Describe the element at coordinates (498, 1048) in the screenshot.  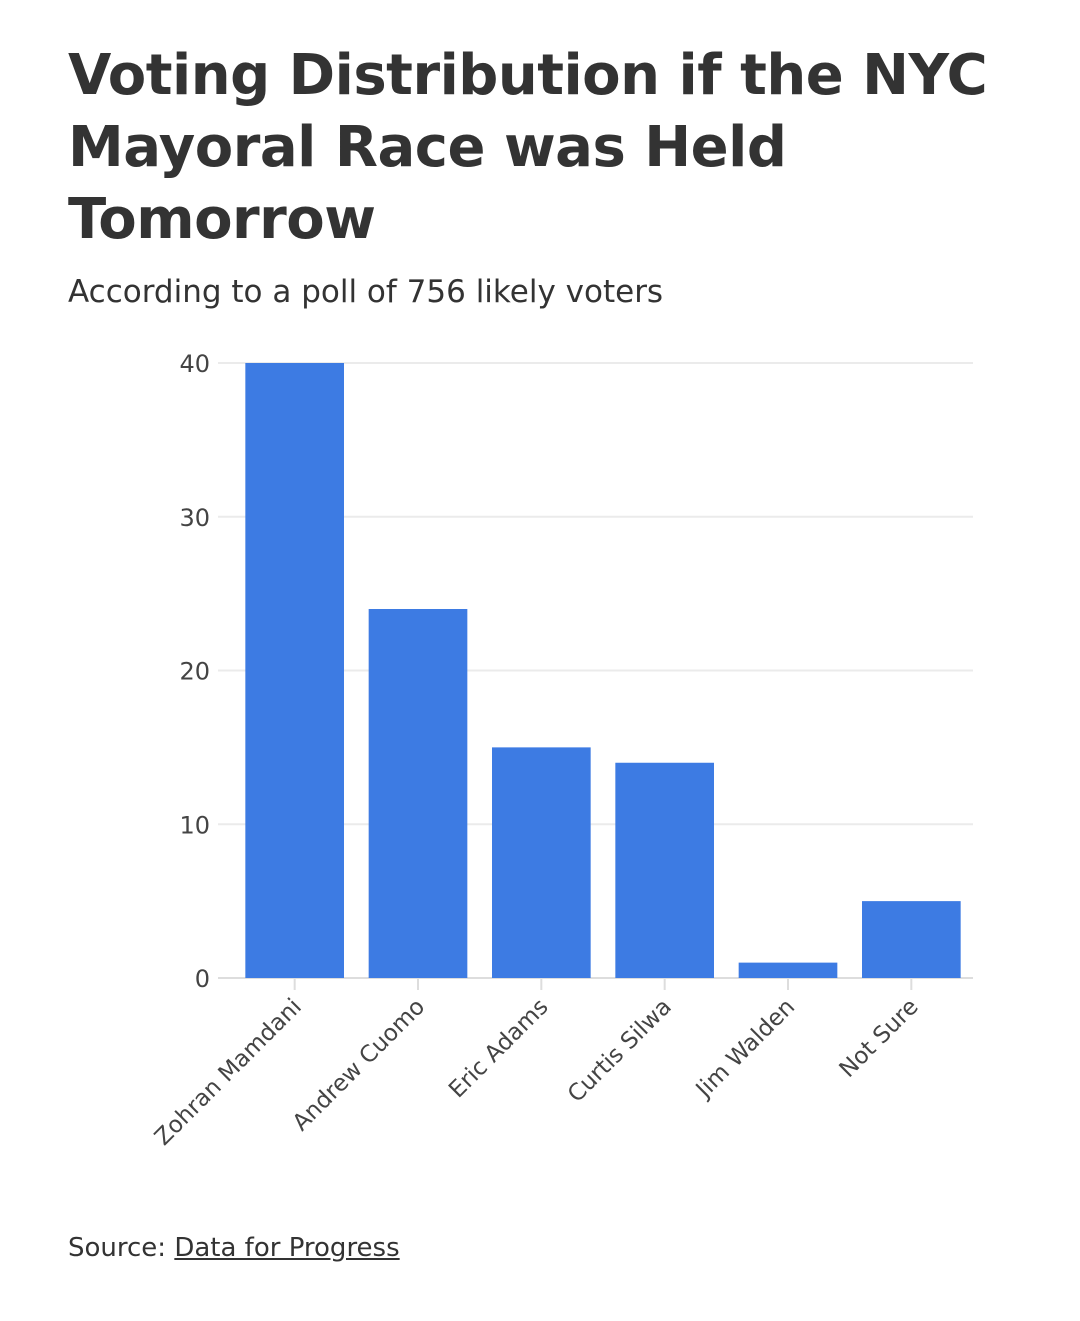
I see `x-tick-label: Eric Adams` at that location.